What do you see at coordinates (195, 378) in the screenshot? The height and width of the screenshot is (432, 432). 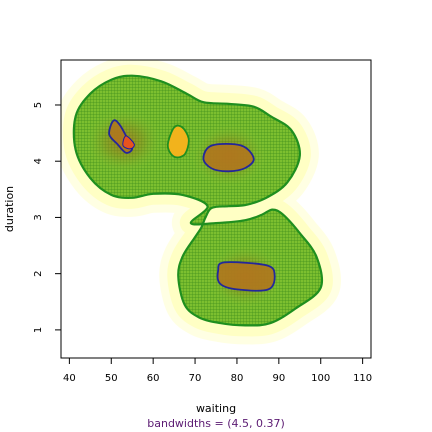 I see `x-tick-label: 70` at bounding box center [195, 378].